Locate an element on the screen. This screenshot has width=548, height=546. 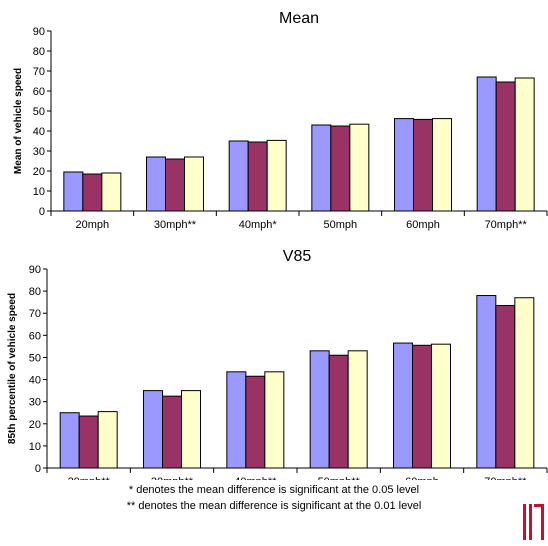
mean-x-tick-label: 20mph is located at coordinates (93, 225).